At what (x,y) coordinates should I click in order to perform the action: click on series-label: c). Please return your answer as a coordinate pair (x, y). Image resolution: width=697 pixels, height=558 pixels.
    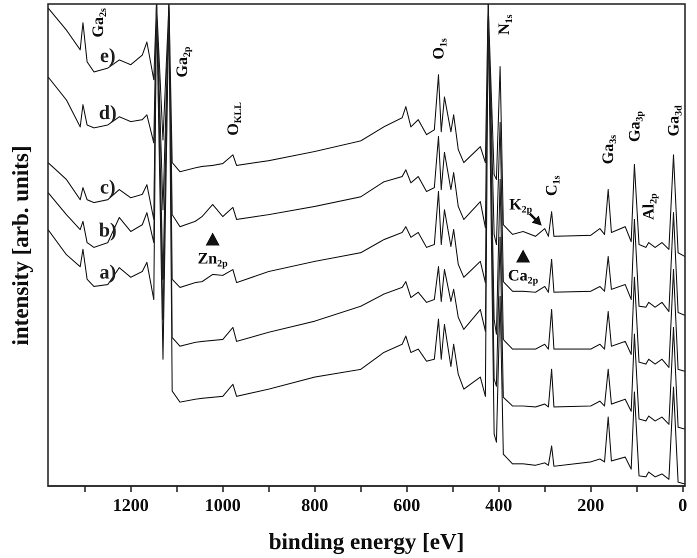
    Looking at the image, I should click on (108, 187).